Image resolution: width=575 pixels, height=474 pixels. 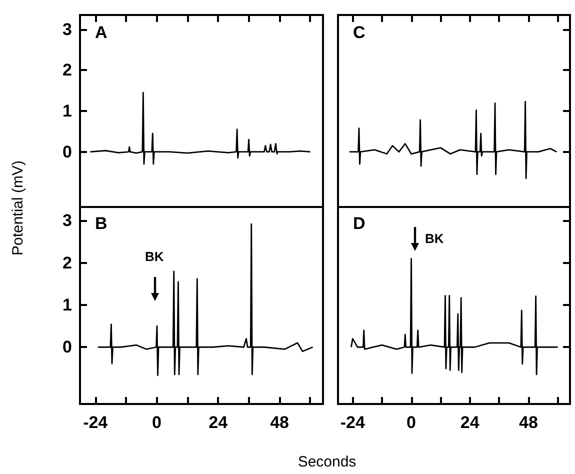 I want to click on text: B, so click(x=101, y=223).